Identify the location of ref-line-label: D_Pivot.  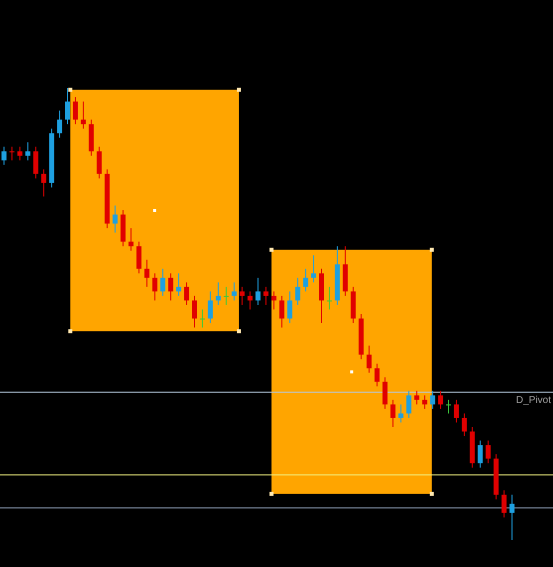
(534, 400).